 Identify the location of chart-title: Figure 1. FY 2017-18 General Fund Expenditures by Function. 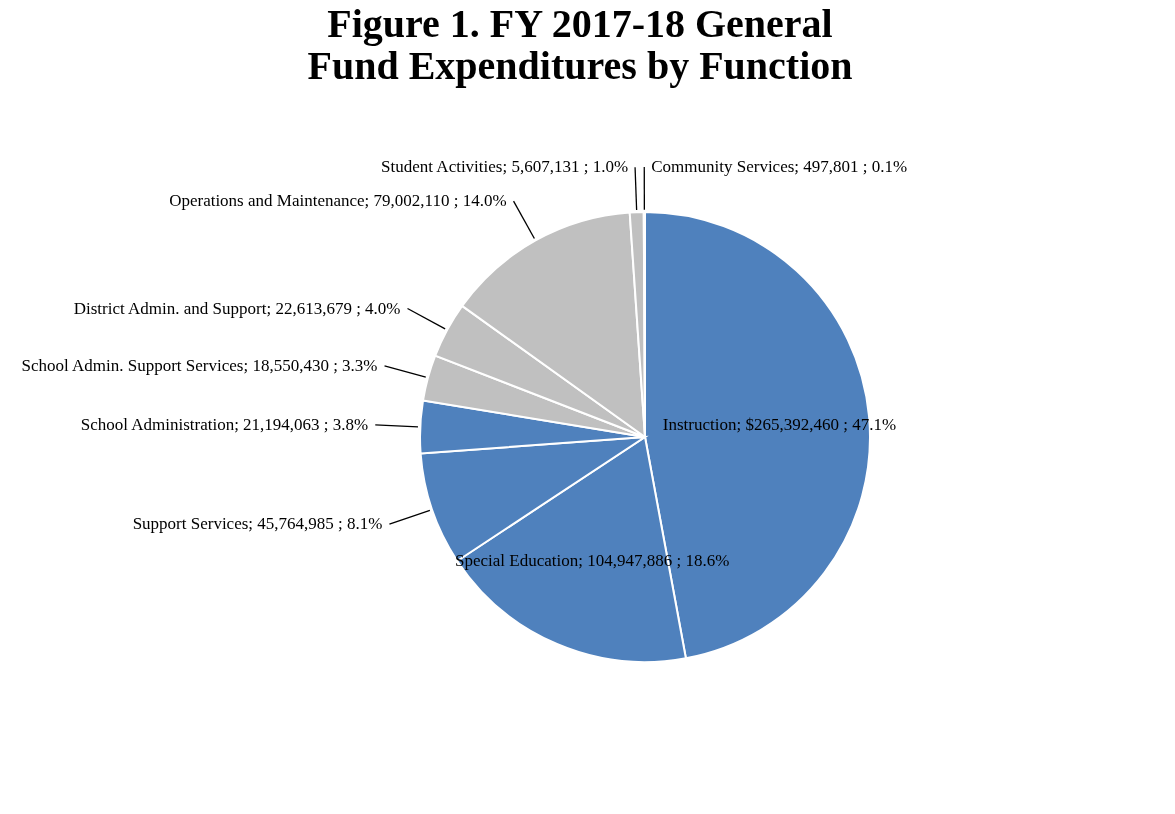
(580, 44).